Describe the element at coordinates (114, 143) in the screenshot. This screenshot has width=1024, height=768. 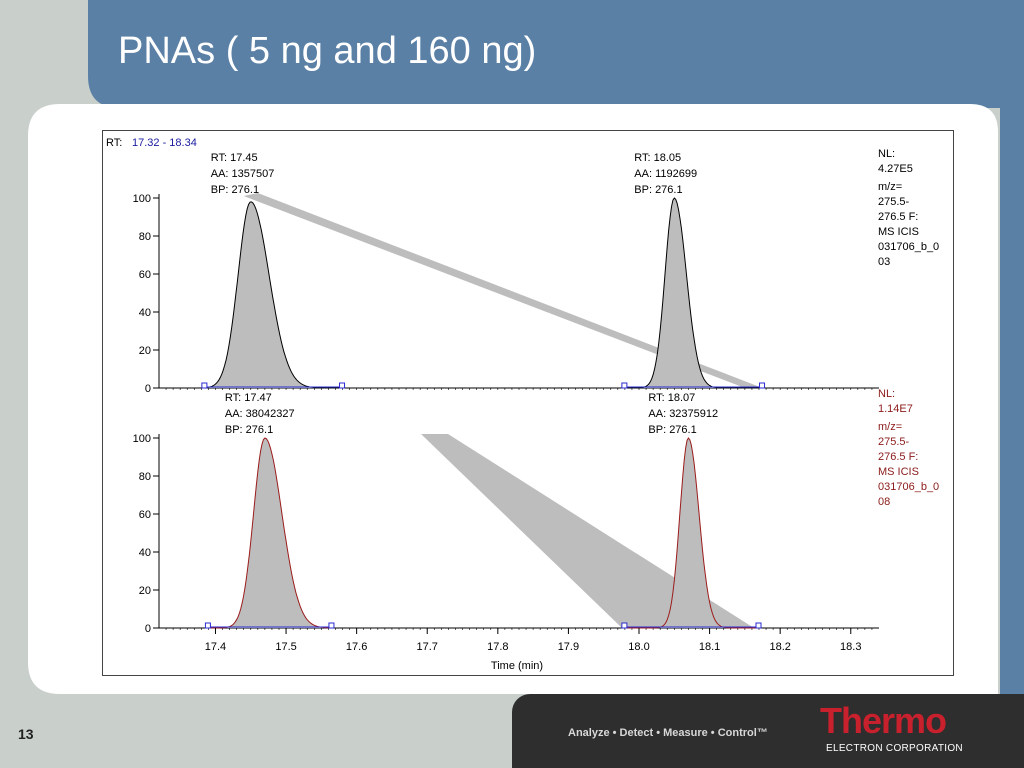
I see `rt-range-label: RT:` at that location.